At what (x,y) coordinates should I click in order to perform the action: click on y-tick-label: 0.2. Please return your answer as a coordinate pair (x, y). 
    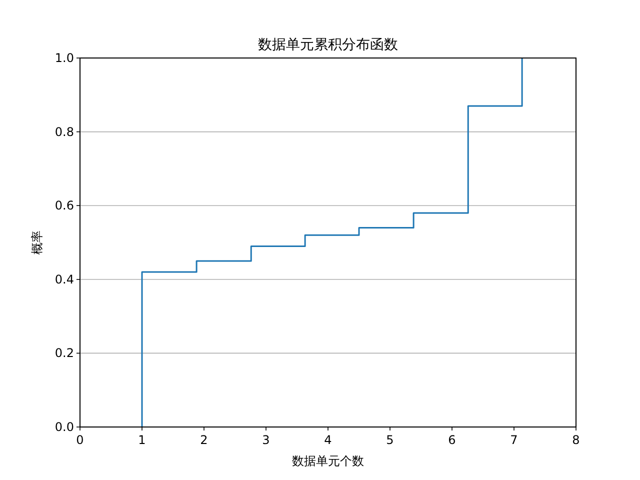
    Looking at the image, I should click on (64, 353).